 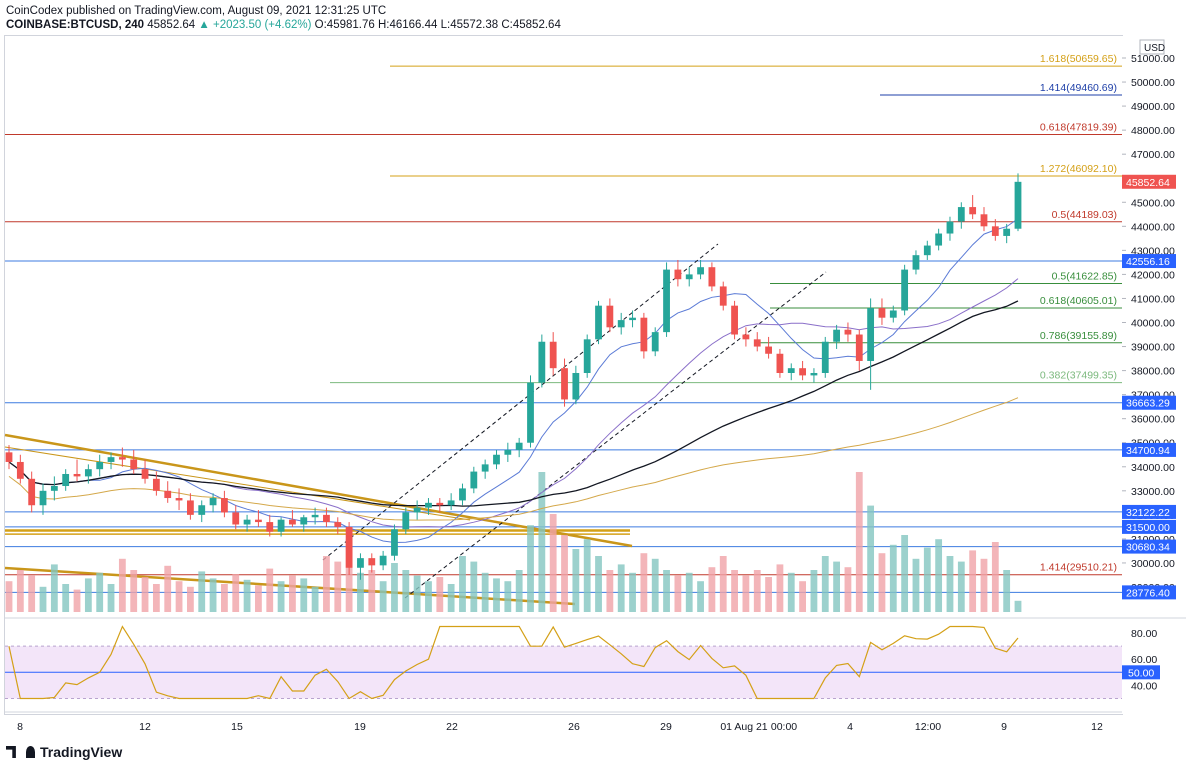 I want to click on rsi-level-tag-label: 50.00, so click(x=1141, y=673).